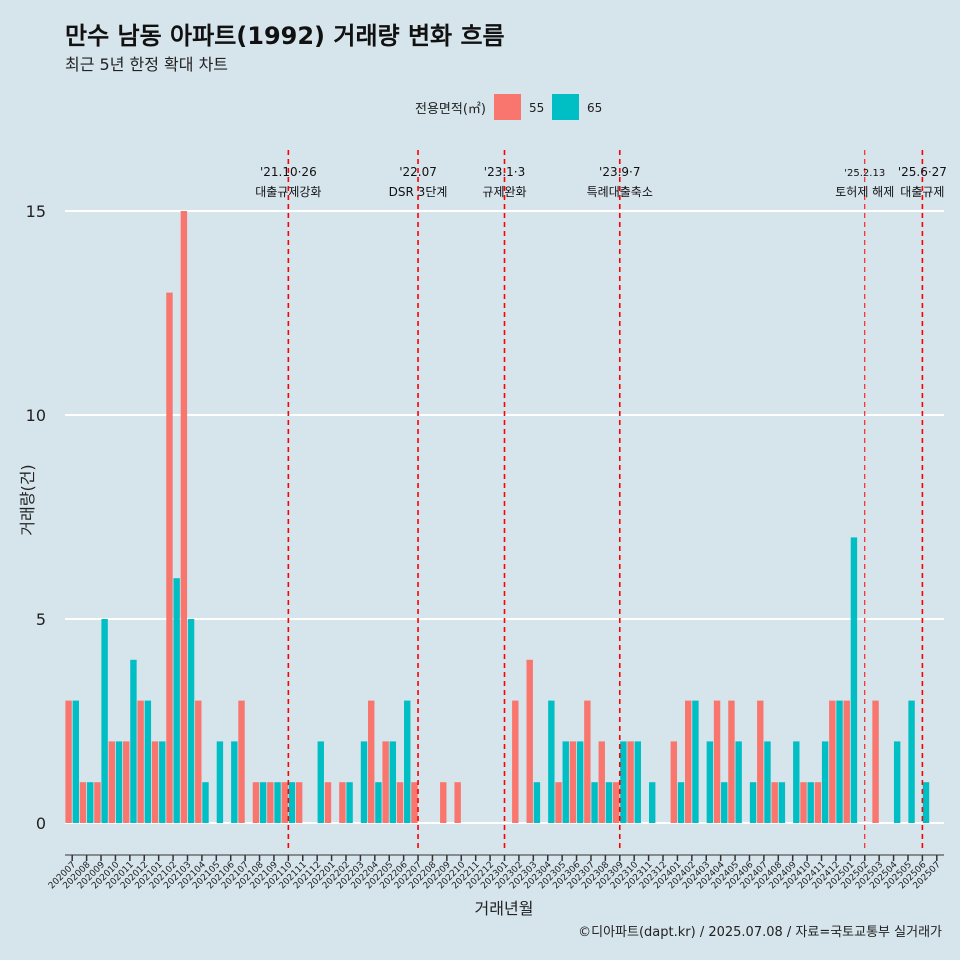 This screenshot has height=960, width=960. What do you see at coordinates (619, 172) in the screenshot?
I see `event-date-202309: '23.9·7` at bounding box center [619, 172].